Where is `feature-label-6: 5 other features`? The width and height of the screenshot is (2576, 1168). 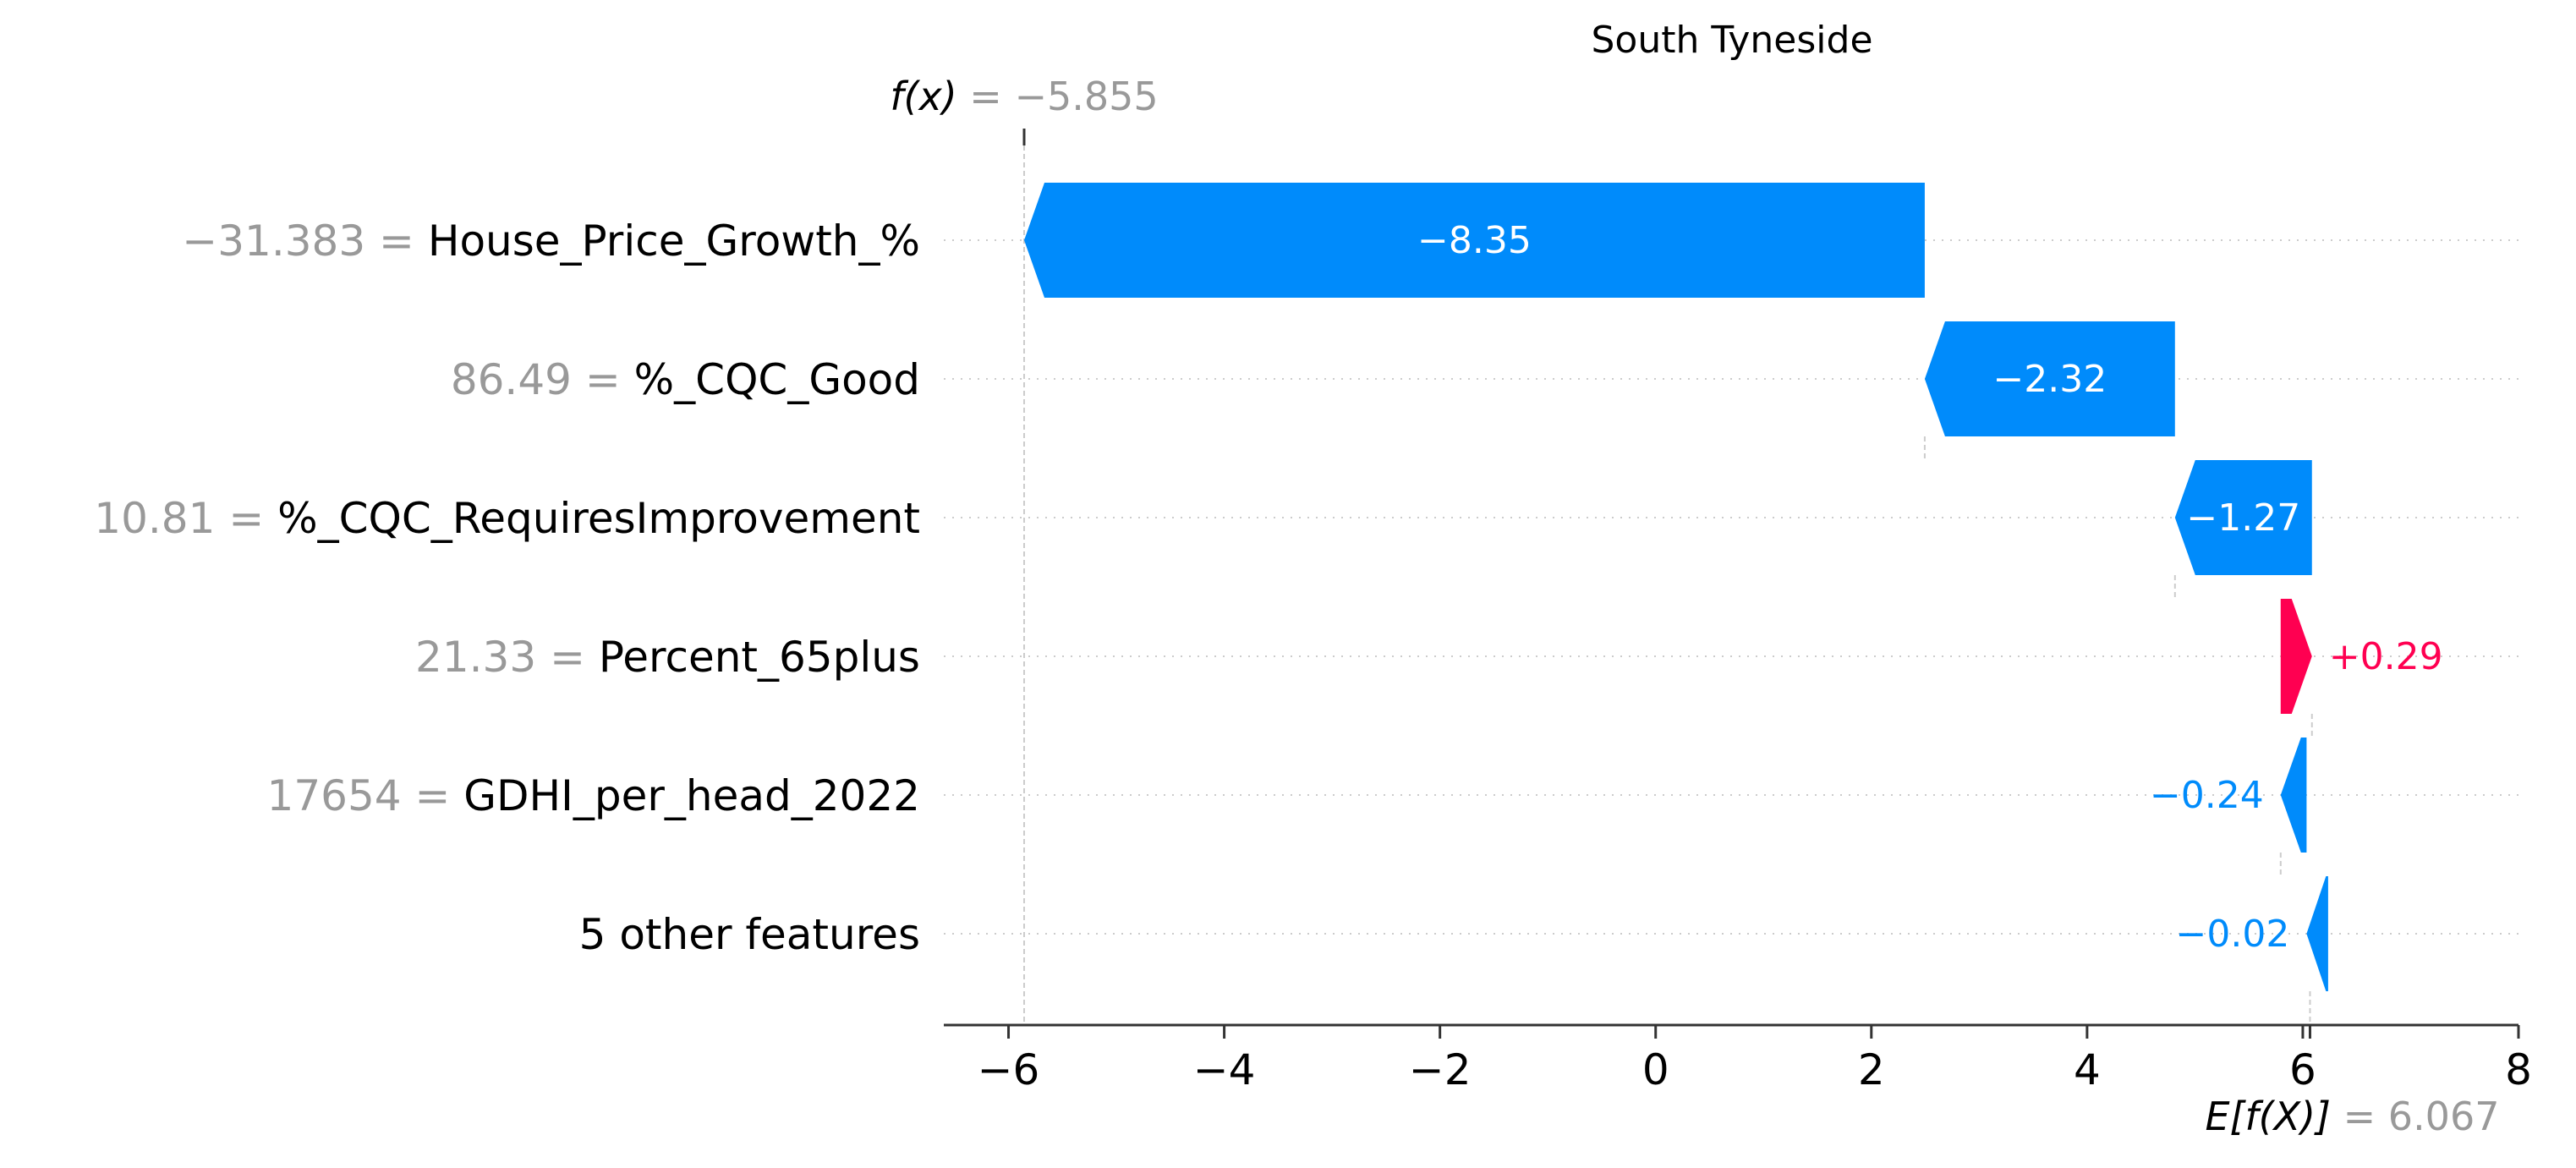
feature-label-6: 5 other features is located at coordinates (749, 934).